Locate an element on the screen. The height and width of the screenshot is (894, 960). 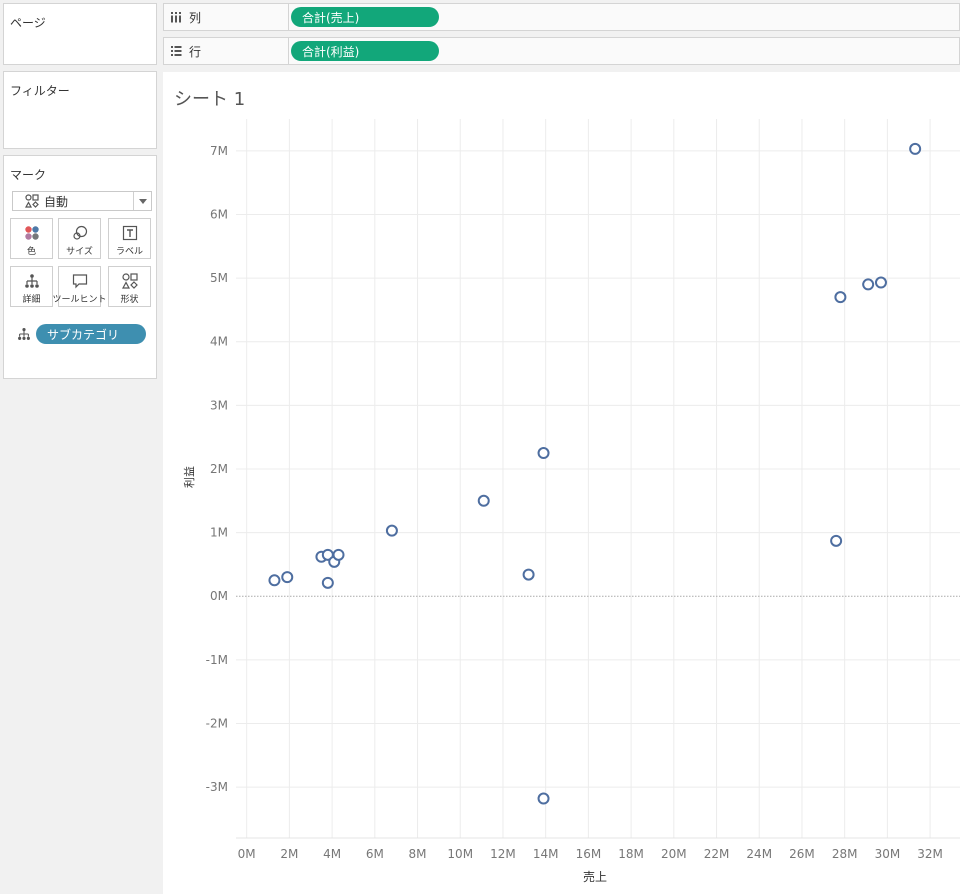
tooltip-button: ツールヒント is located at coordinates (80, 286).